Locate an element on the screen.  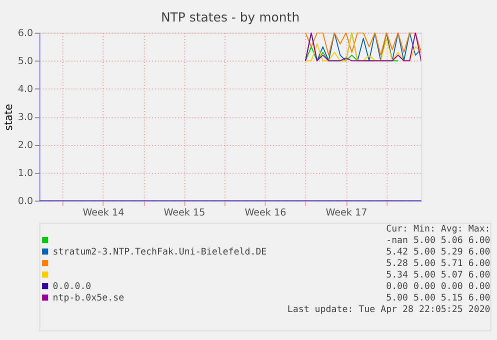
x-tick-label: Week 15 is located at coordinates (185, 213).